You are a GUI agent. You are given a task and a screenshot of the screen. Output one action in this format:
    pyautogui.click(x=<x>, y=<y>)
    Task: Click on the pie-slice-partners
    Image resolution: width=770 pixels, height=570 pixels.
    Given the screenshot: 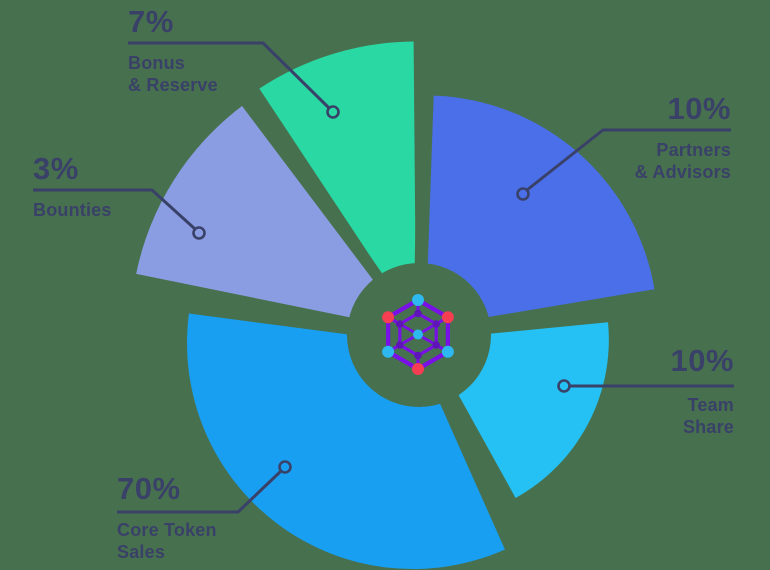 What is the action you would take?
    pyautogui.click(x=540, y=211)
    